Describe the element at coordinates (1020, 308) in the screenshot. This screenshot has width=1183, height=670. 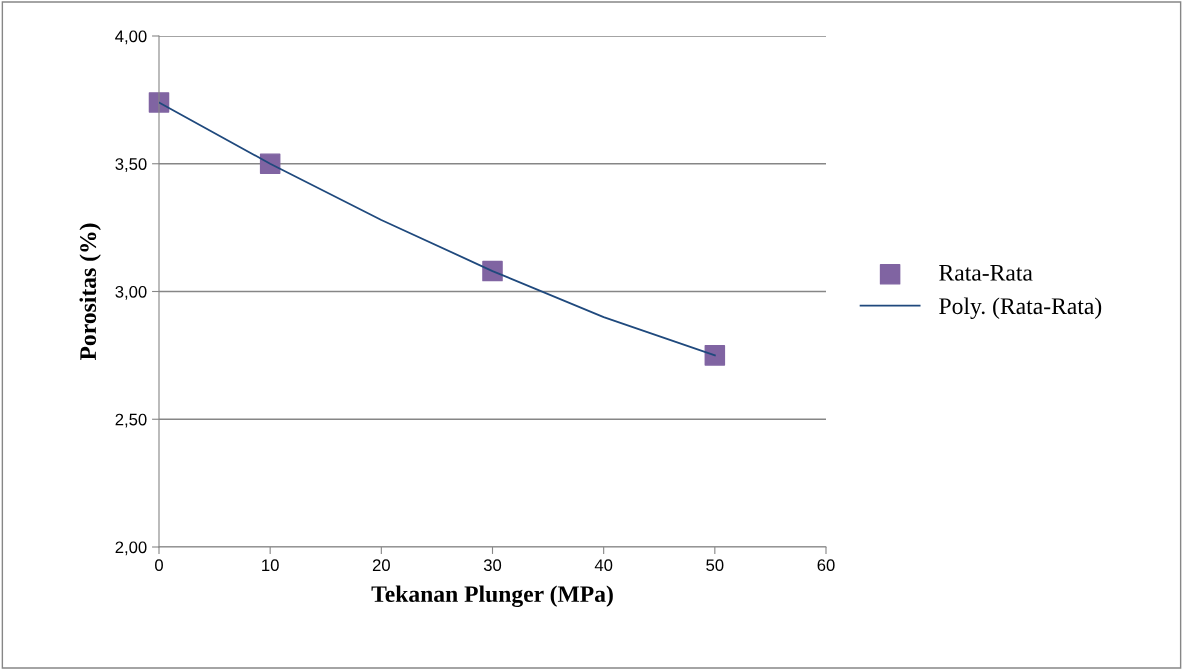
I see `legend-label: Poly. (Rata-Rata)` at that location.